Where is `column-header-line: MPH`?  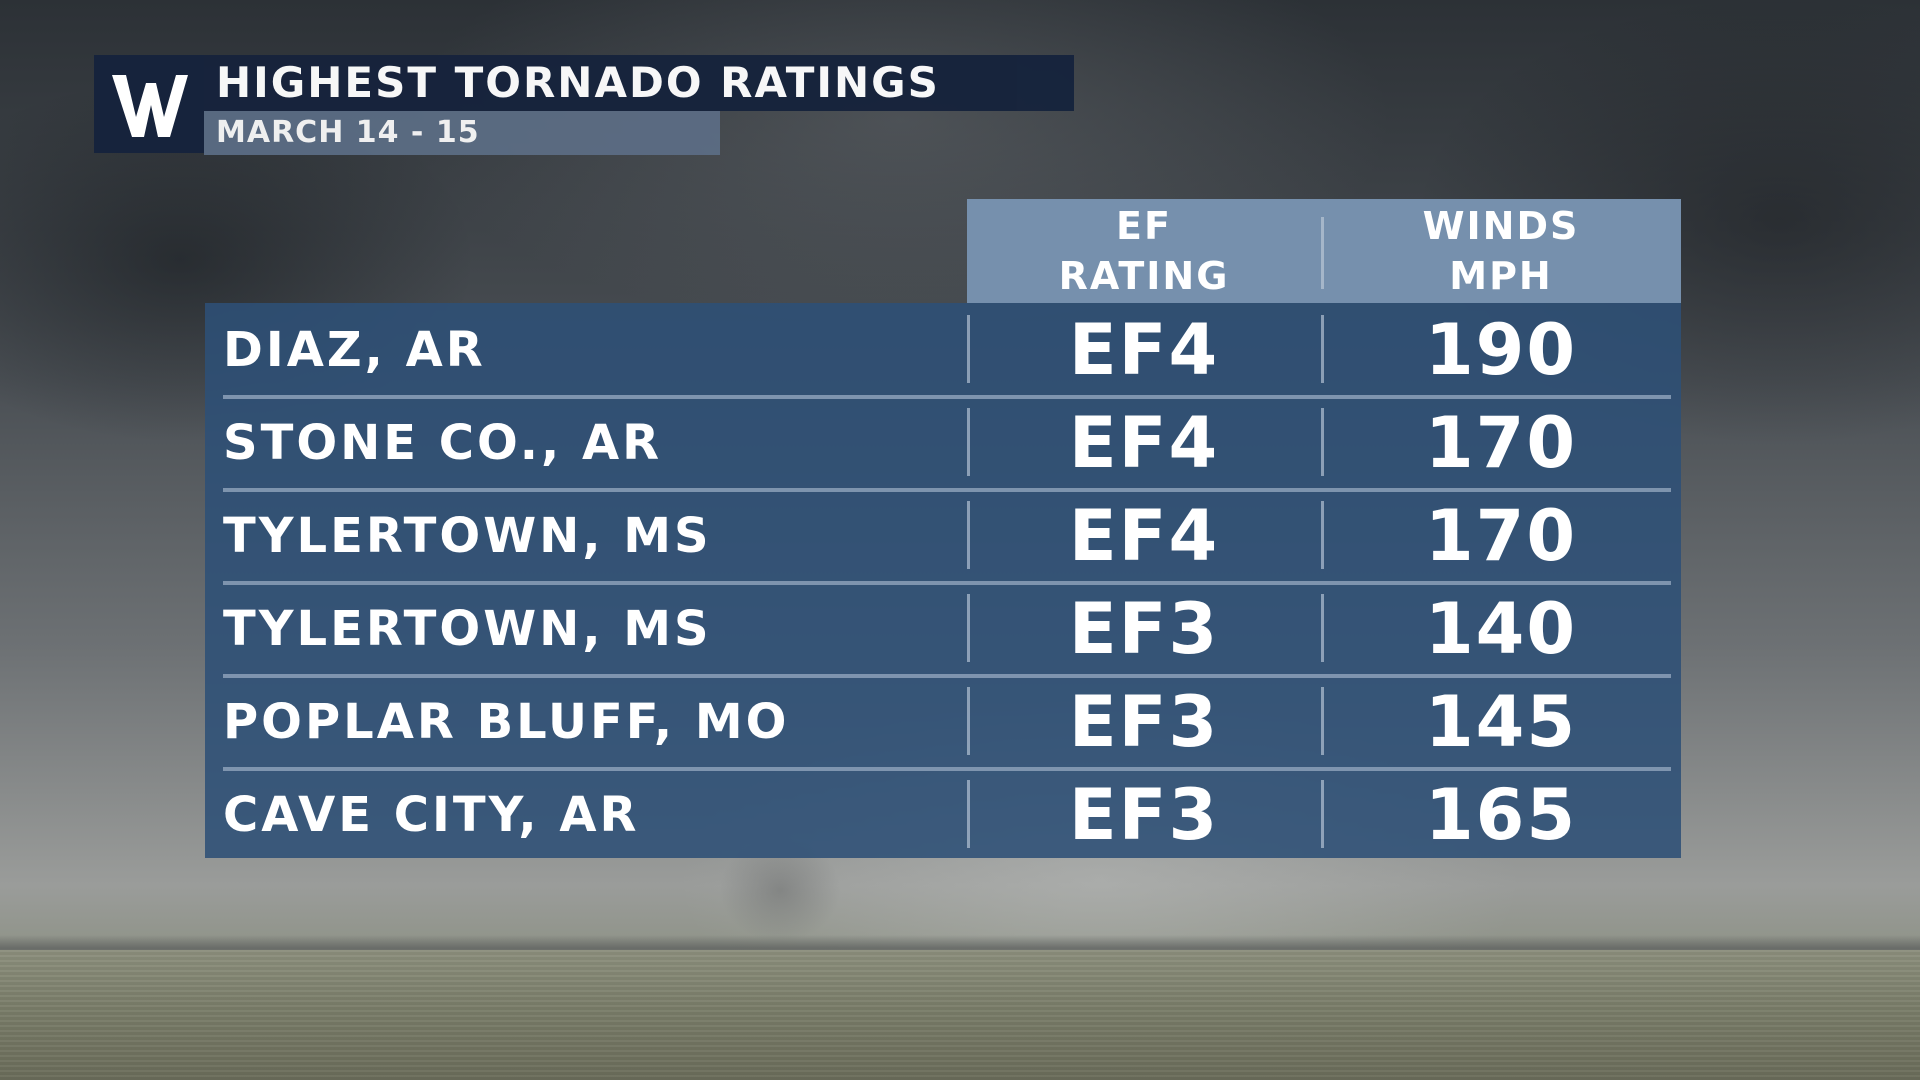
column-header-line: MPH is located at coordinates (1501, 276).